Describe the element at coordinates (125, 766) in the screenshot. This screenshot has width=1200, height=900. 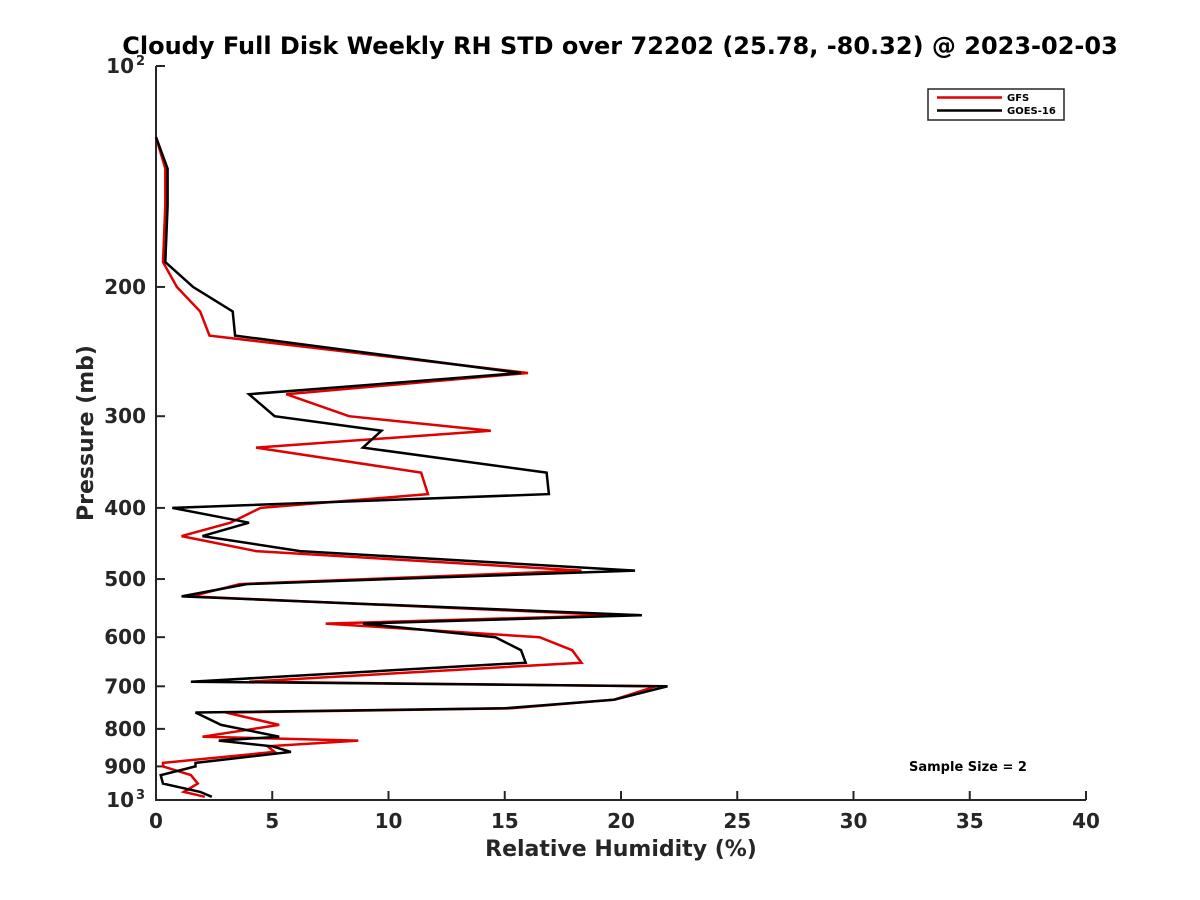
I see `y-tick-label: 900` at that location.